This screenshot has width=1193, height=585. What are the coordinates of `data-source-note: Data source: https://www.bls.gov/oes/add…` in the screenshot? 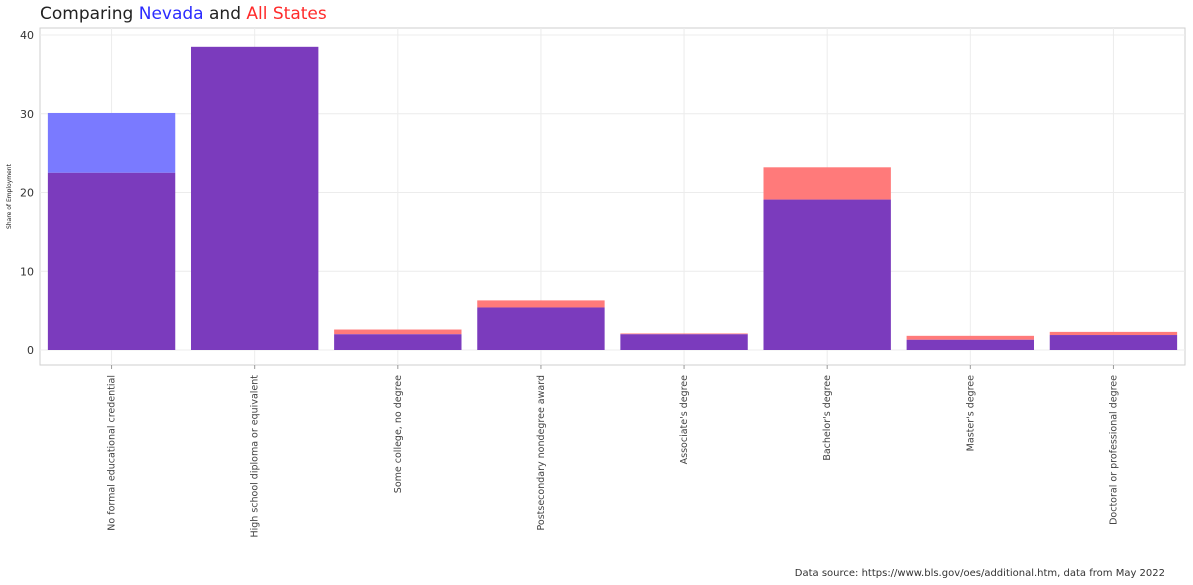 It's located at (979, 573).